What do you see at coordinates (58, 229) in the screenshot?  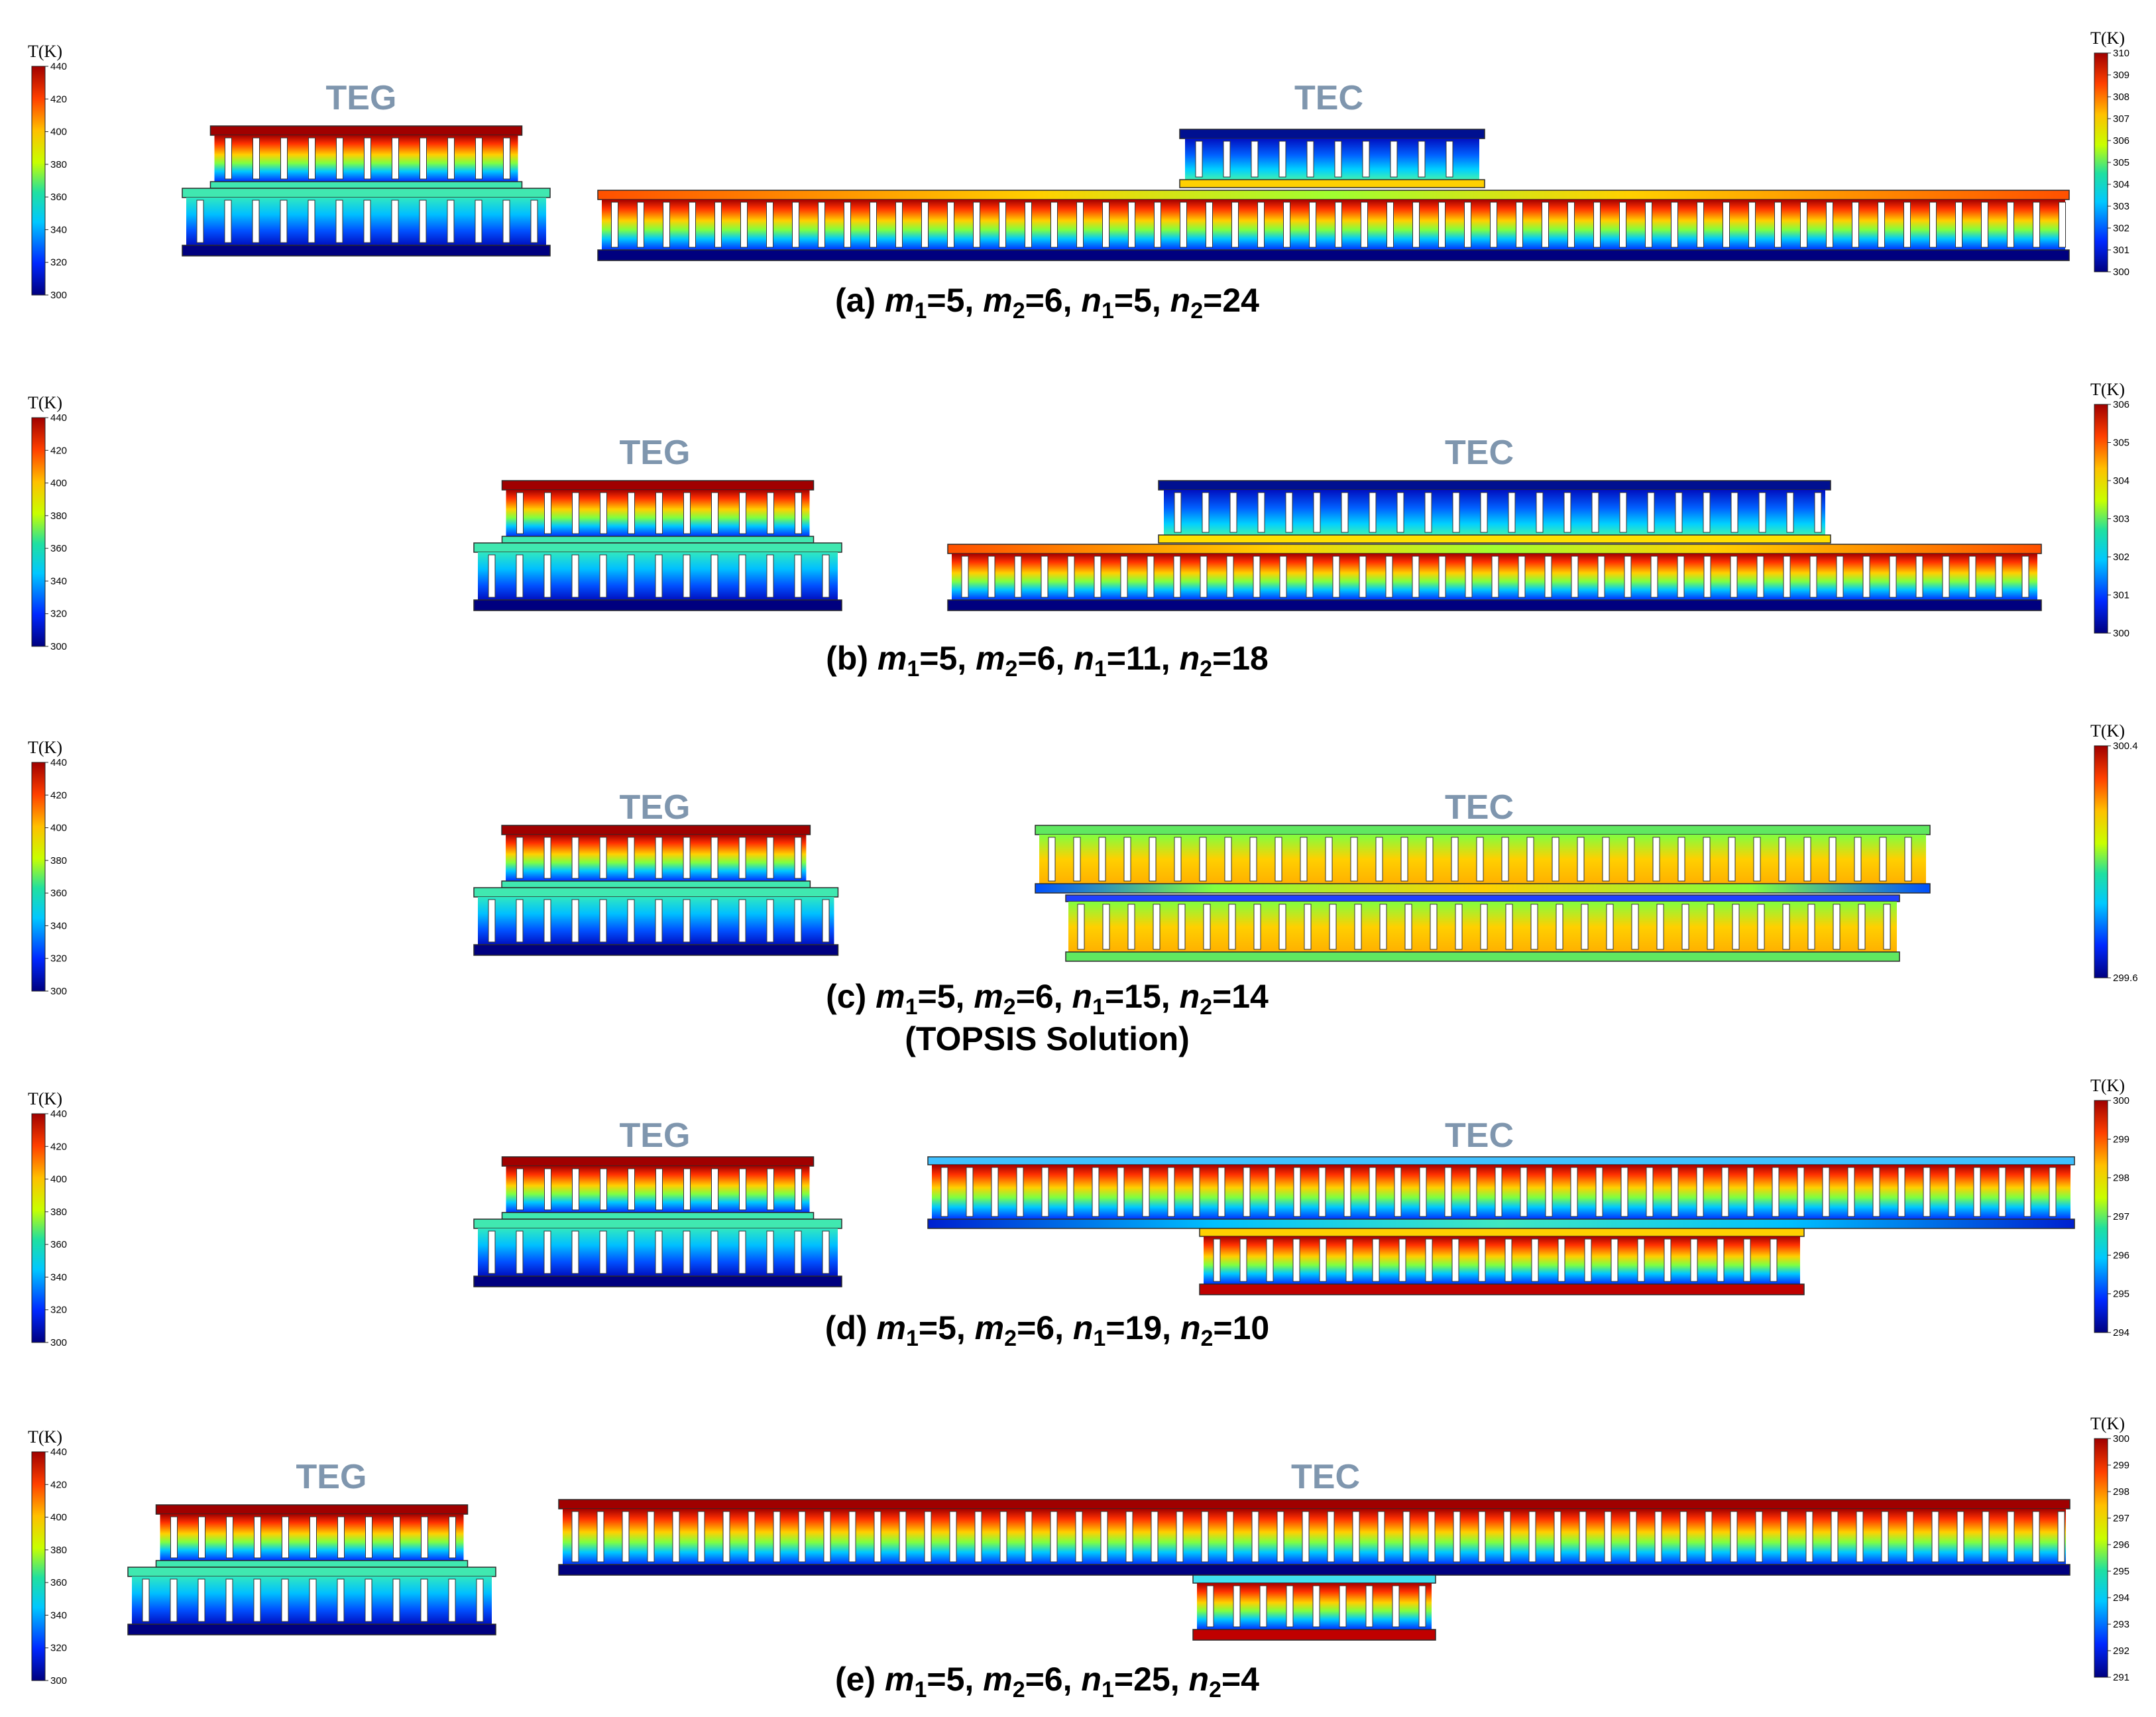 I see `colorbar-tick-label: 340` at bounding box center [58, 229].